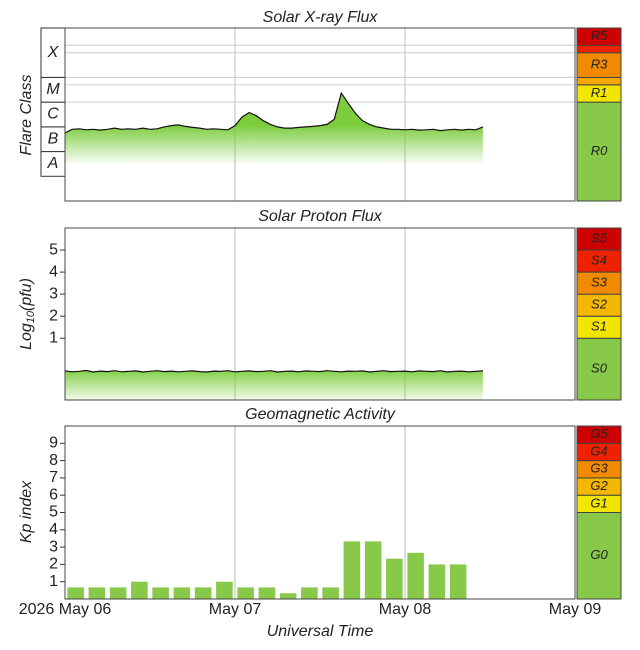 The width and height of the screenshot is (640, 650). I want to click on x-tick-label: May 08, so click(405, 609).